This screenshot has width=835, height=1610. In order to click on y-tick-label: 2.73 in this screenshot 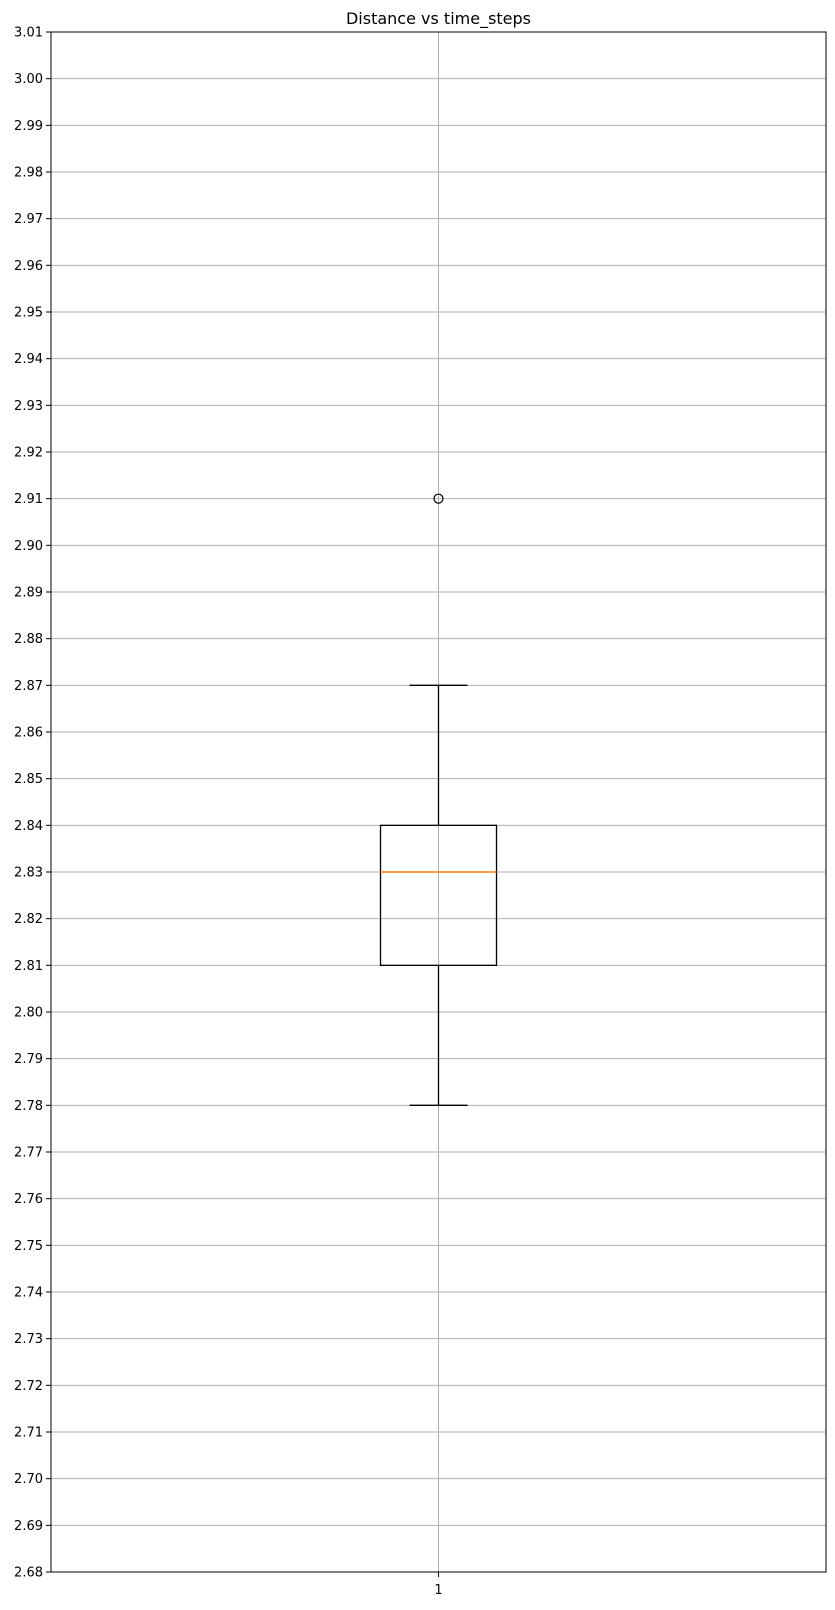, I will do `click(28, 1339)`.